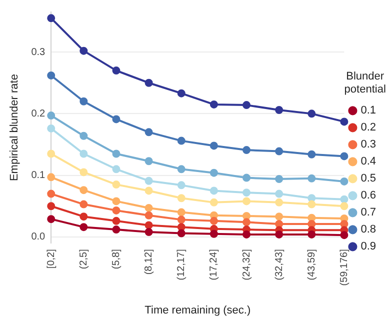 The image size is (390, 325). I want to click on x-tick-label: (8,12], so click(149, 261).